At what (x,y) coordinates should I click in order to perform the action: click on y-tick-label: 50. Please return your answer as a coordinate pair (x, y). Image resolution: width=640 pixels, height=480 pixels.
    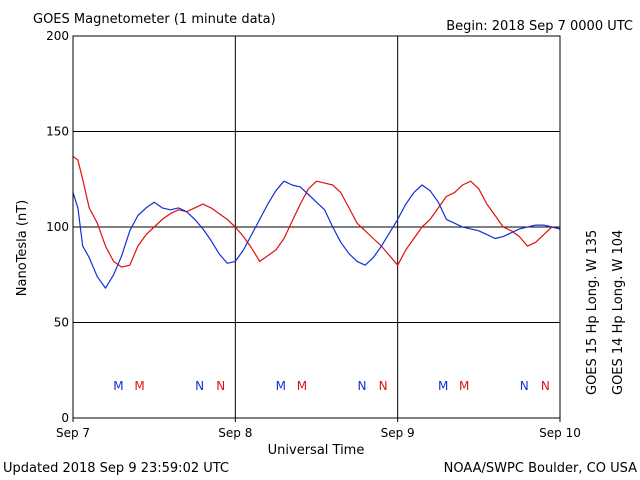
    Looking at the image, I should click on (61, 323).